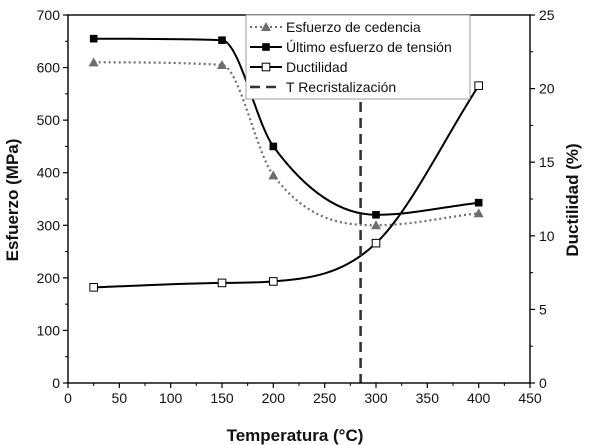  I want to click on y-tick-label-3: 200, so click(49, 278).